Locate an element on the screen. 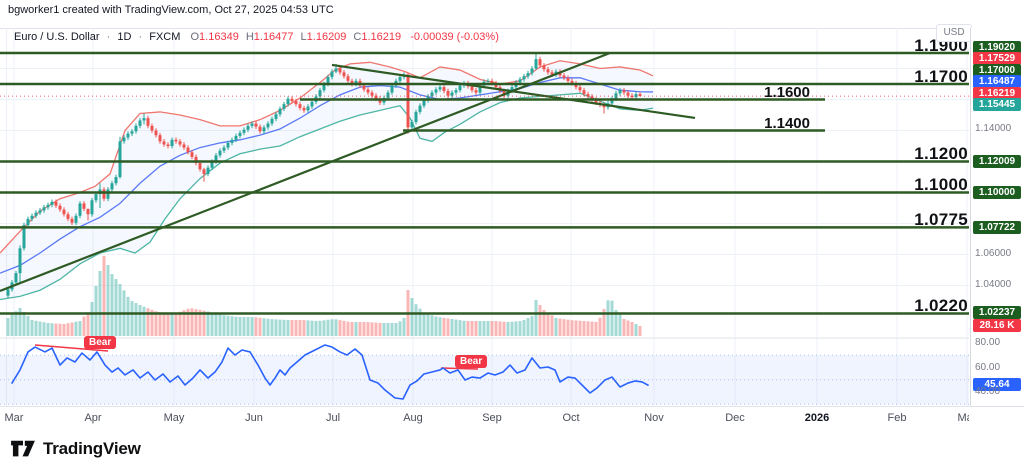 Image resolution: width=1024 pixels, height=471 pixels. exchange-label: FXCM is located at coordinates (165, 37).